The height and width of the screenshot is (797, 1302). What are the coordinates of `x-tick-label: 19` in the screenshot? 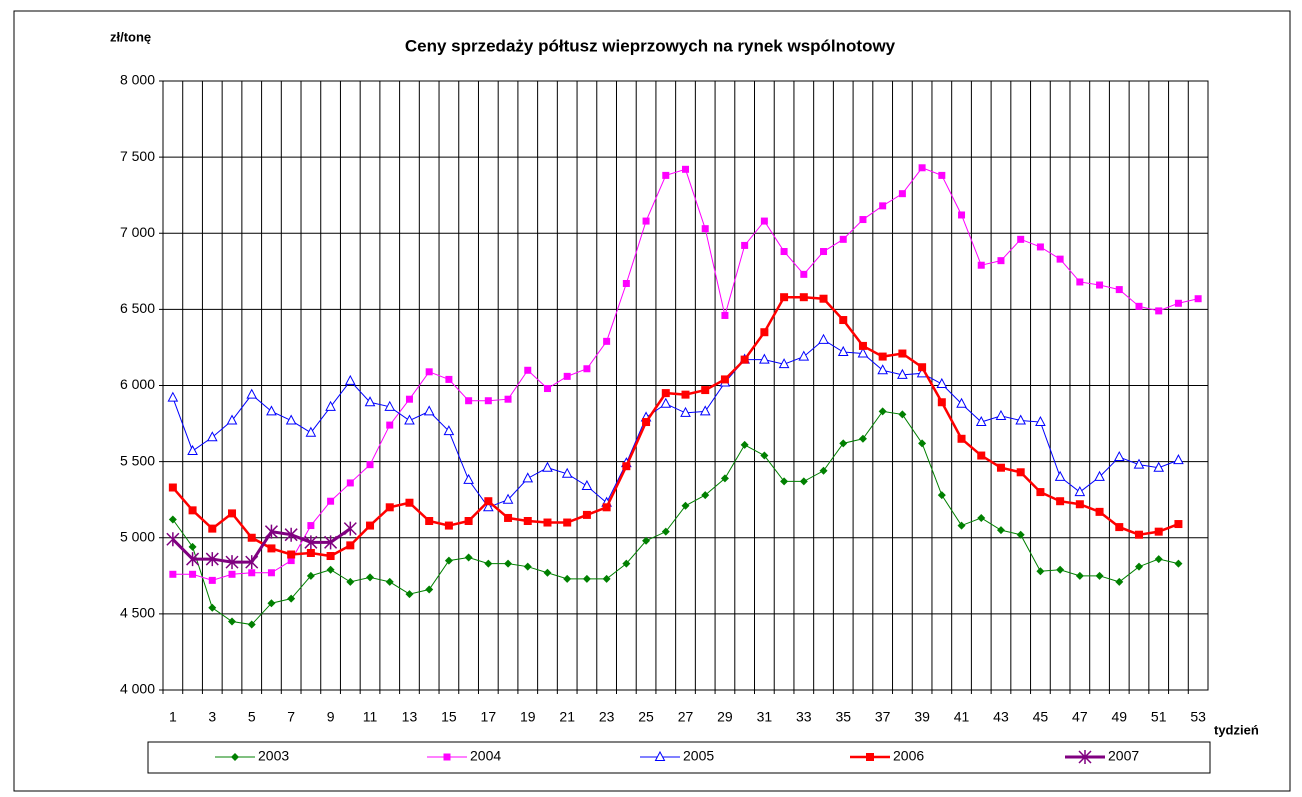 It's located at (528, 717).